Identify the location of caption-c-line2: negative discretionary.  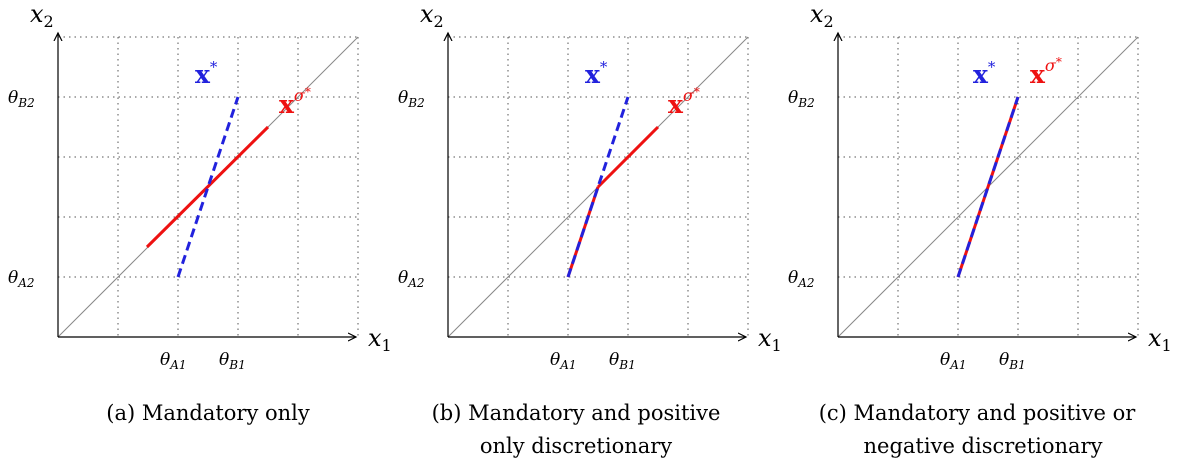
(983, 446).